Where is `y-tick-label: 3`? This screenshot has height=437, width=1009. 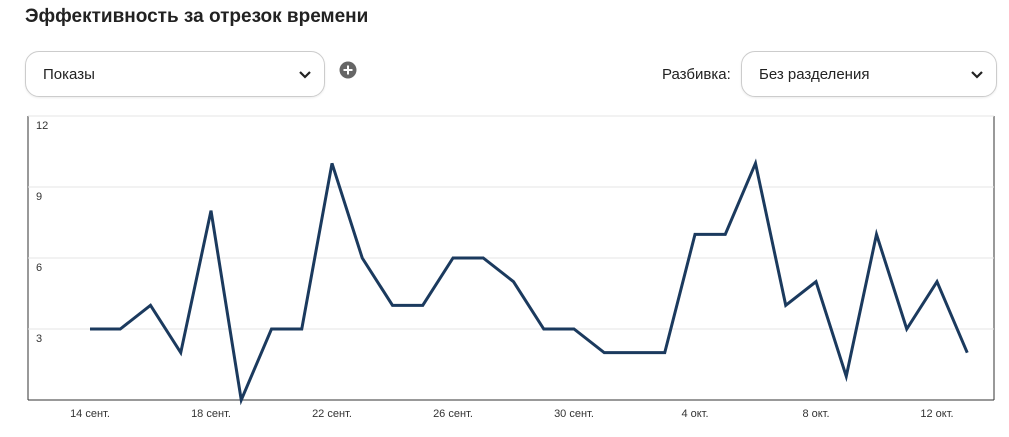 y-tick-label: 3 is located at coordinates (39, 339).